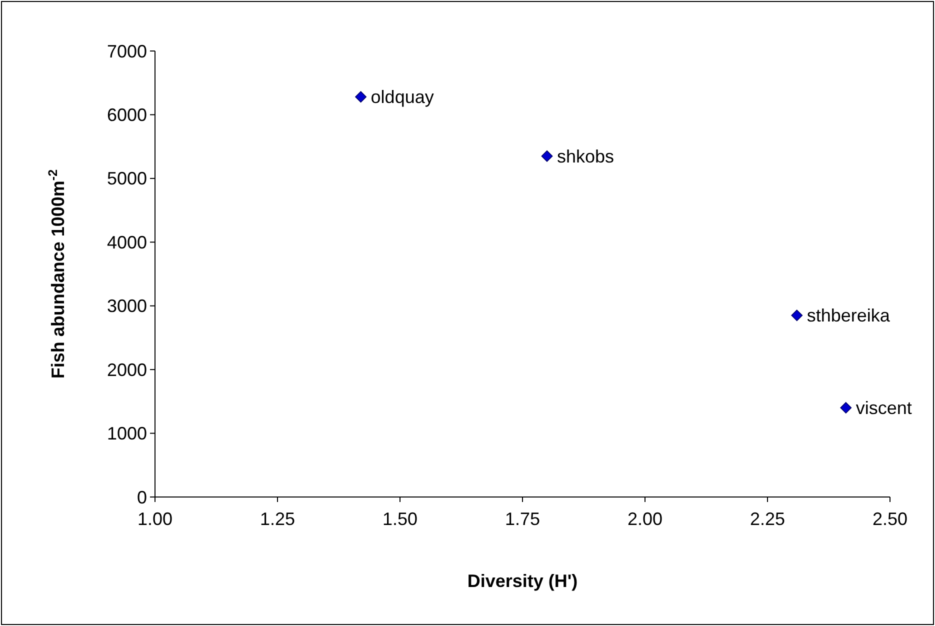 This screenshot has width=935, height=626. What do you see at coordinates (522, 519) in the screenshot?
I see `x-tick-label: 1.75` at bounding box center [522, 519].